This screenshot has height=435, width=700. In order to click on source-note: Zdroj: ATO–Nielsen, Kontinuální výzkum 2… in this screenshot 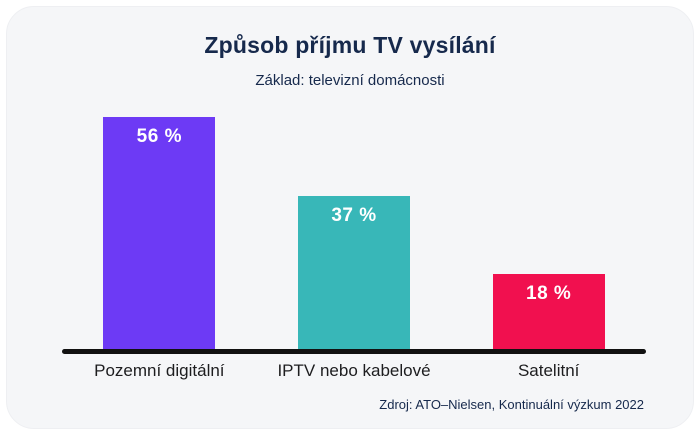, I will do `click(511, 404)`.